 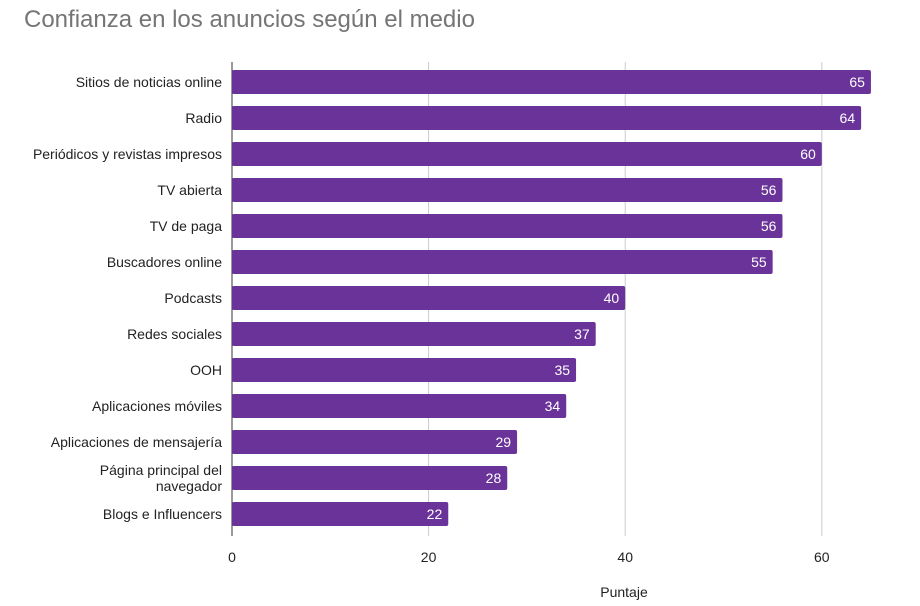 What do you see at coordinates (562, 370) in the screenshot?
I see `value-label: 35` at bounding box center [562, 370].